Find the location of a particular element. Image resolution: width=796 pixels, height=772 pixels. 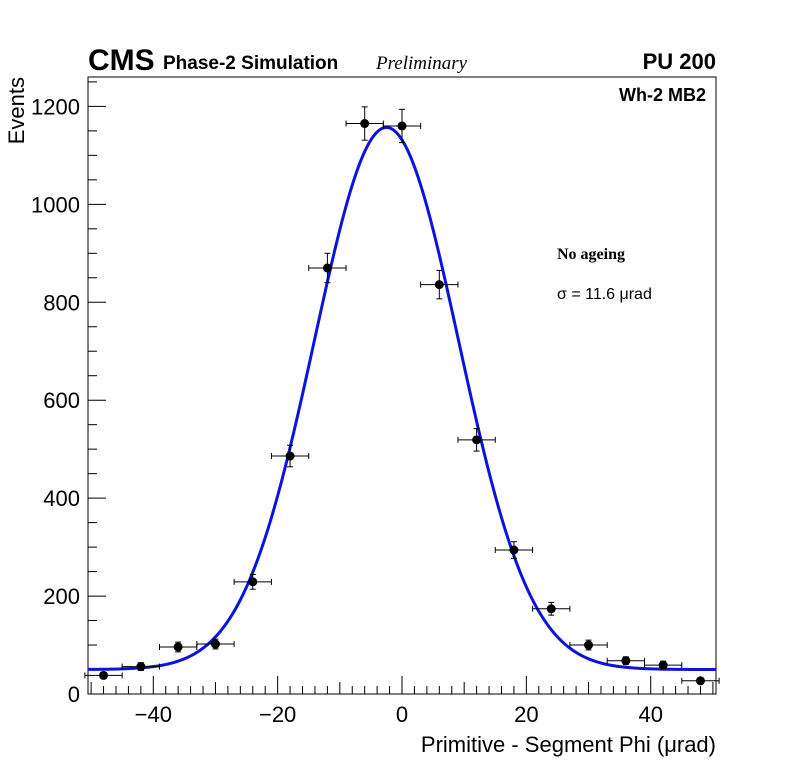

y-axis-ticks: 0 200 400 600 800 1000 1200 is located at coordinates (68, 394).